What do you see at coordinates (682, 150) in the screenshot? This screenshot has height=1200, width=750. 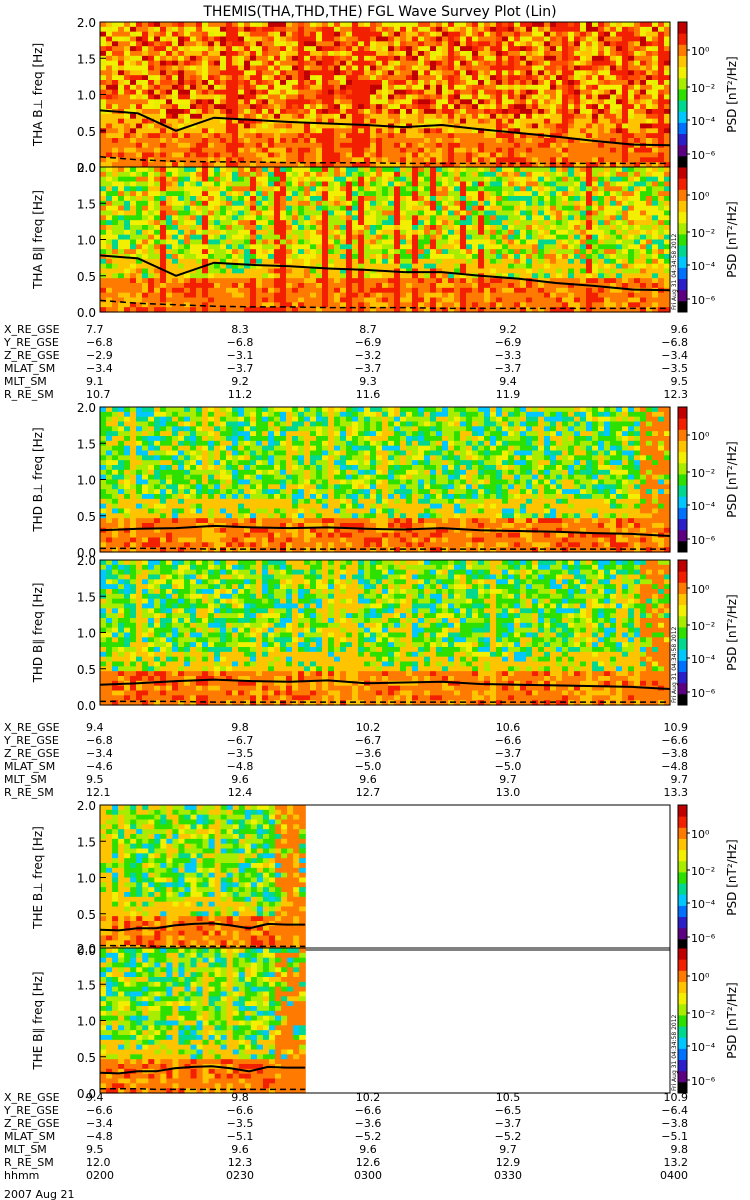 I see `colorbar-segment` at bounding box center [682, 150].